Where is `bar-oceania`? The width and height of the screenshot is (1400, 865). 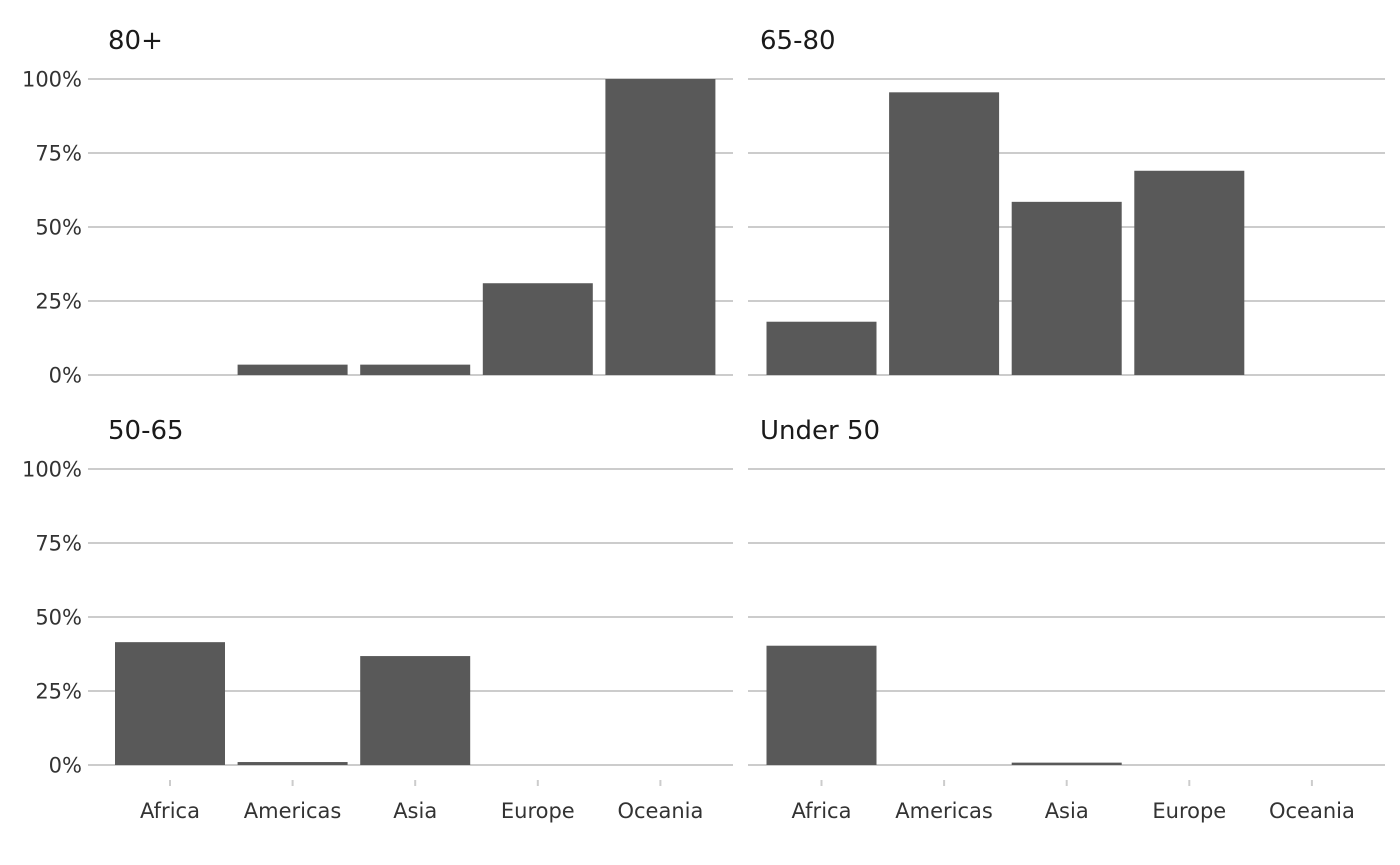
bar-oceania is located at coordinates (660, 227).